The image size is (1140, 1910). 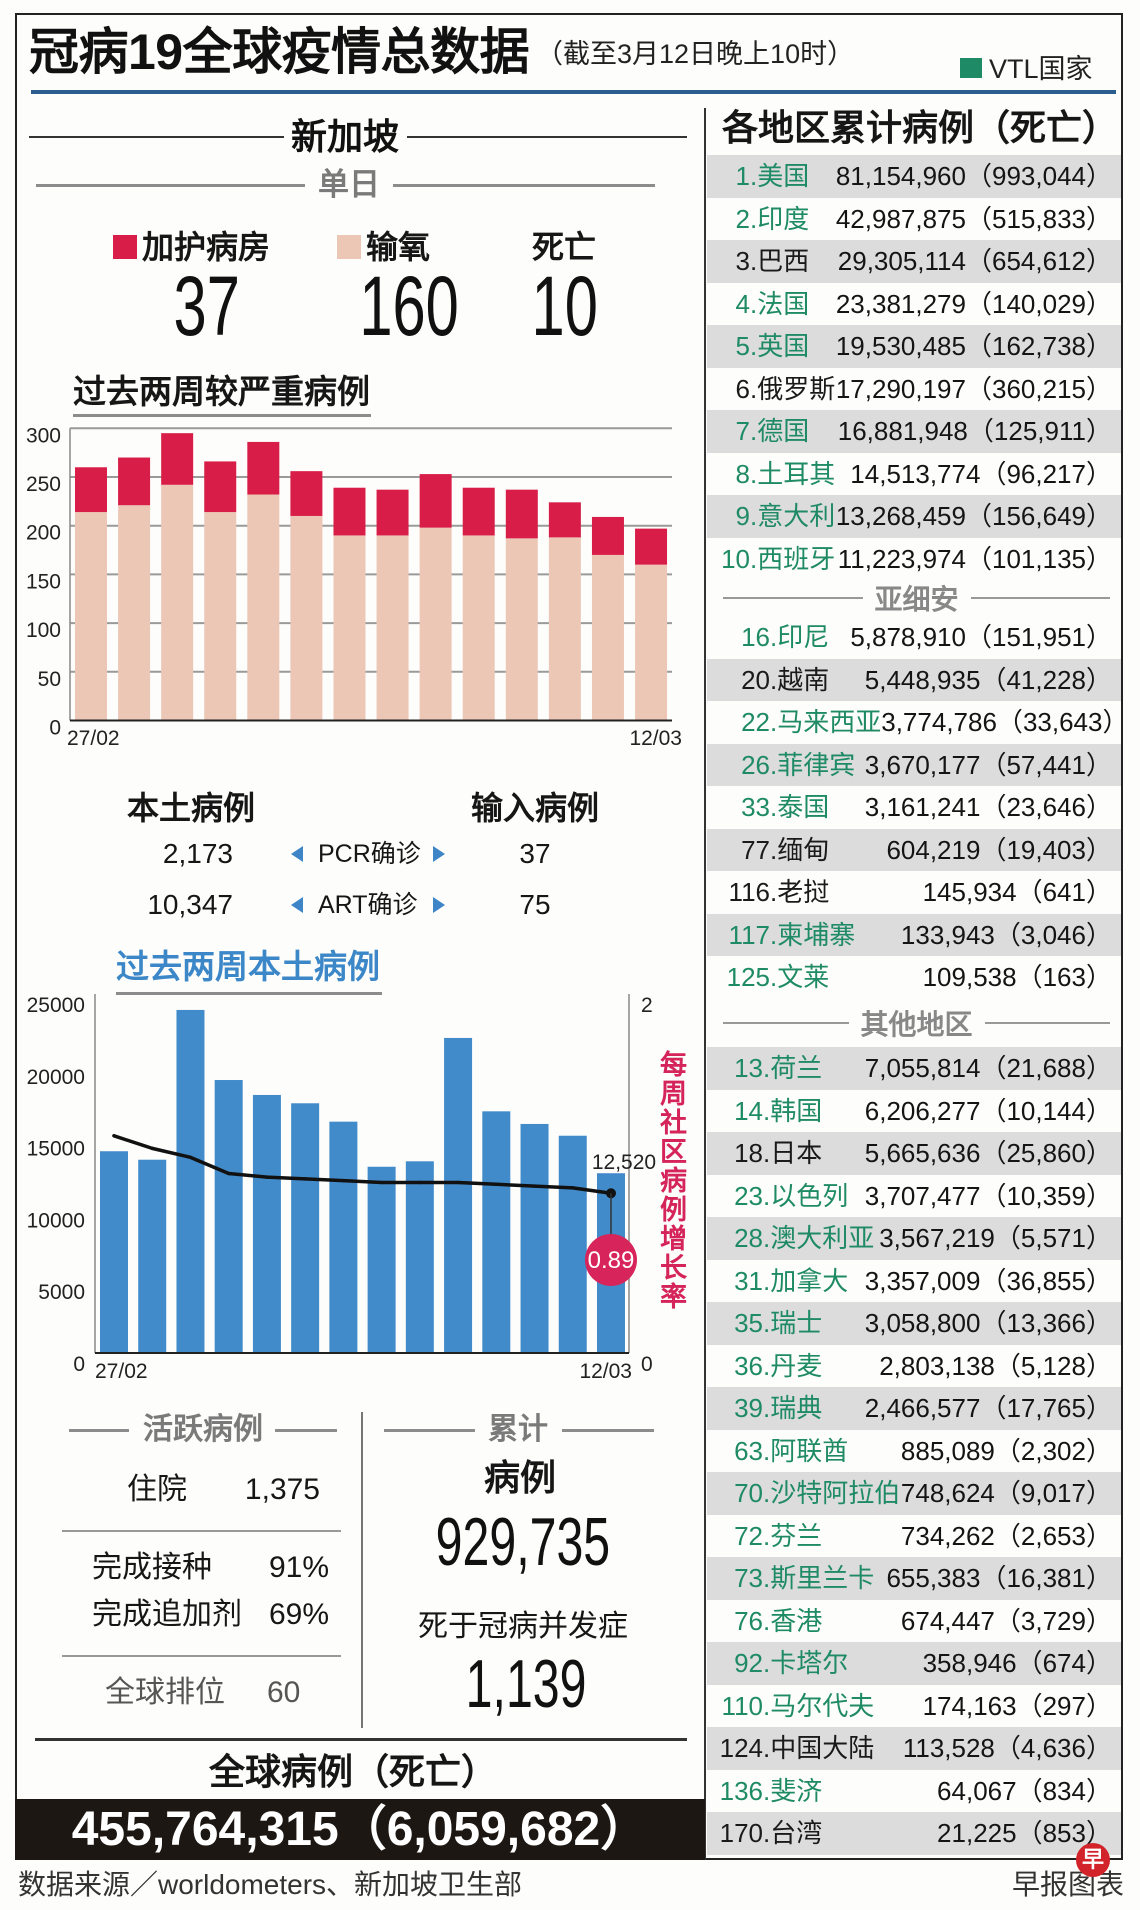 I want to click on daily-heading: 单日, so click(x=349, y=184).